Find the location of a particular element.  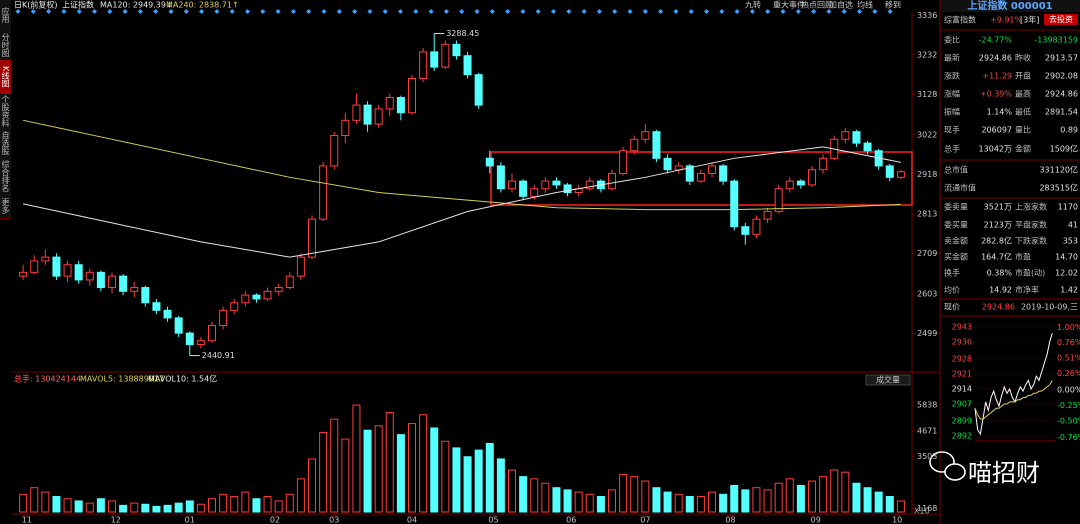

toolbar-item: 综合排名 is located at coordinates (5, 176).